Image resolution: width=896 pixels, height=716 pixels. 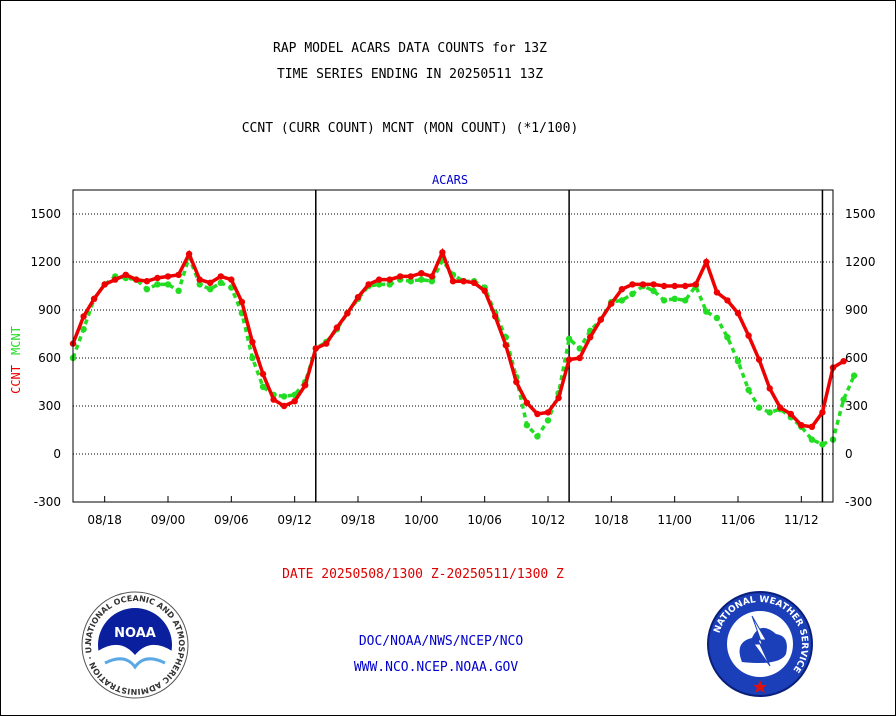 What do you see at coordinates (436, 667) in the screenshot?
I see `url-label: WWW.NCO.NCEP.NOAA.GOV` at bounding box center [436, 667].